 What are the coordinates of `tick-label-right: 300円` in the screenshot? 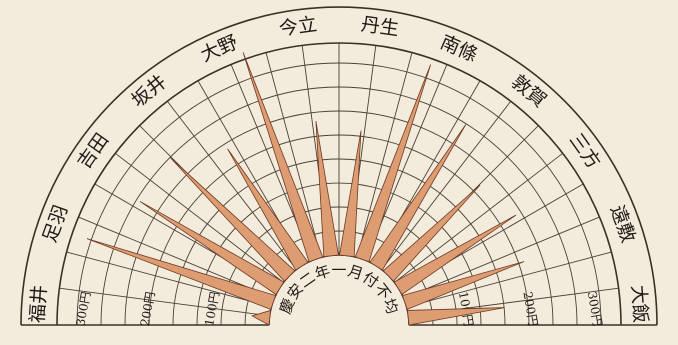 It's located at (595, 309).